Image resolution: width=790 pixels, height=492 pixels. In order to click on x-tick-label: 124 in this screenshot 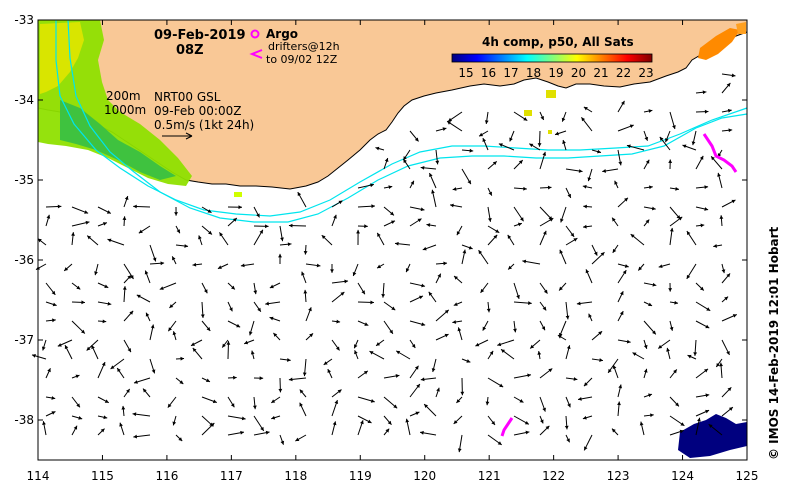, I will do `click(682, 476)`.